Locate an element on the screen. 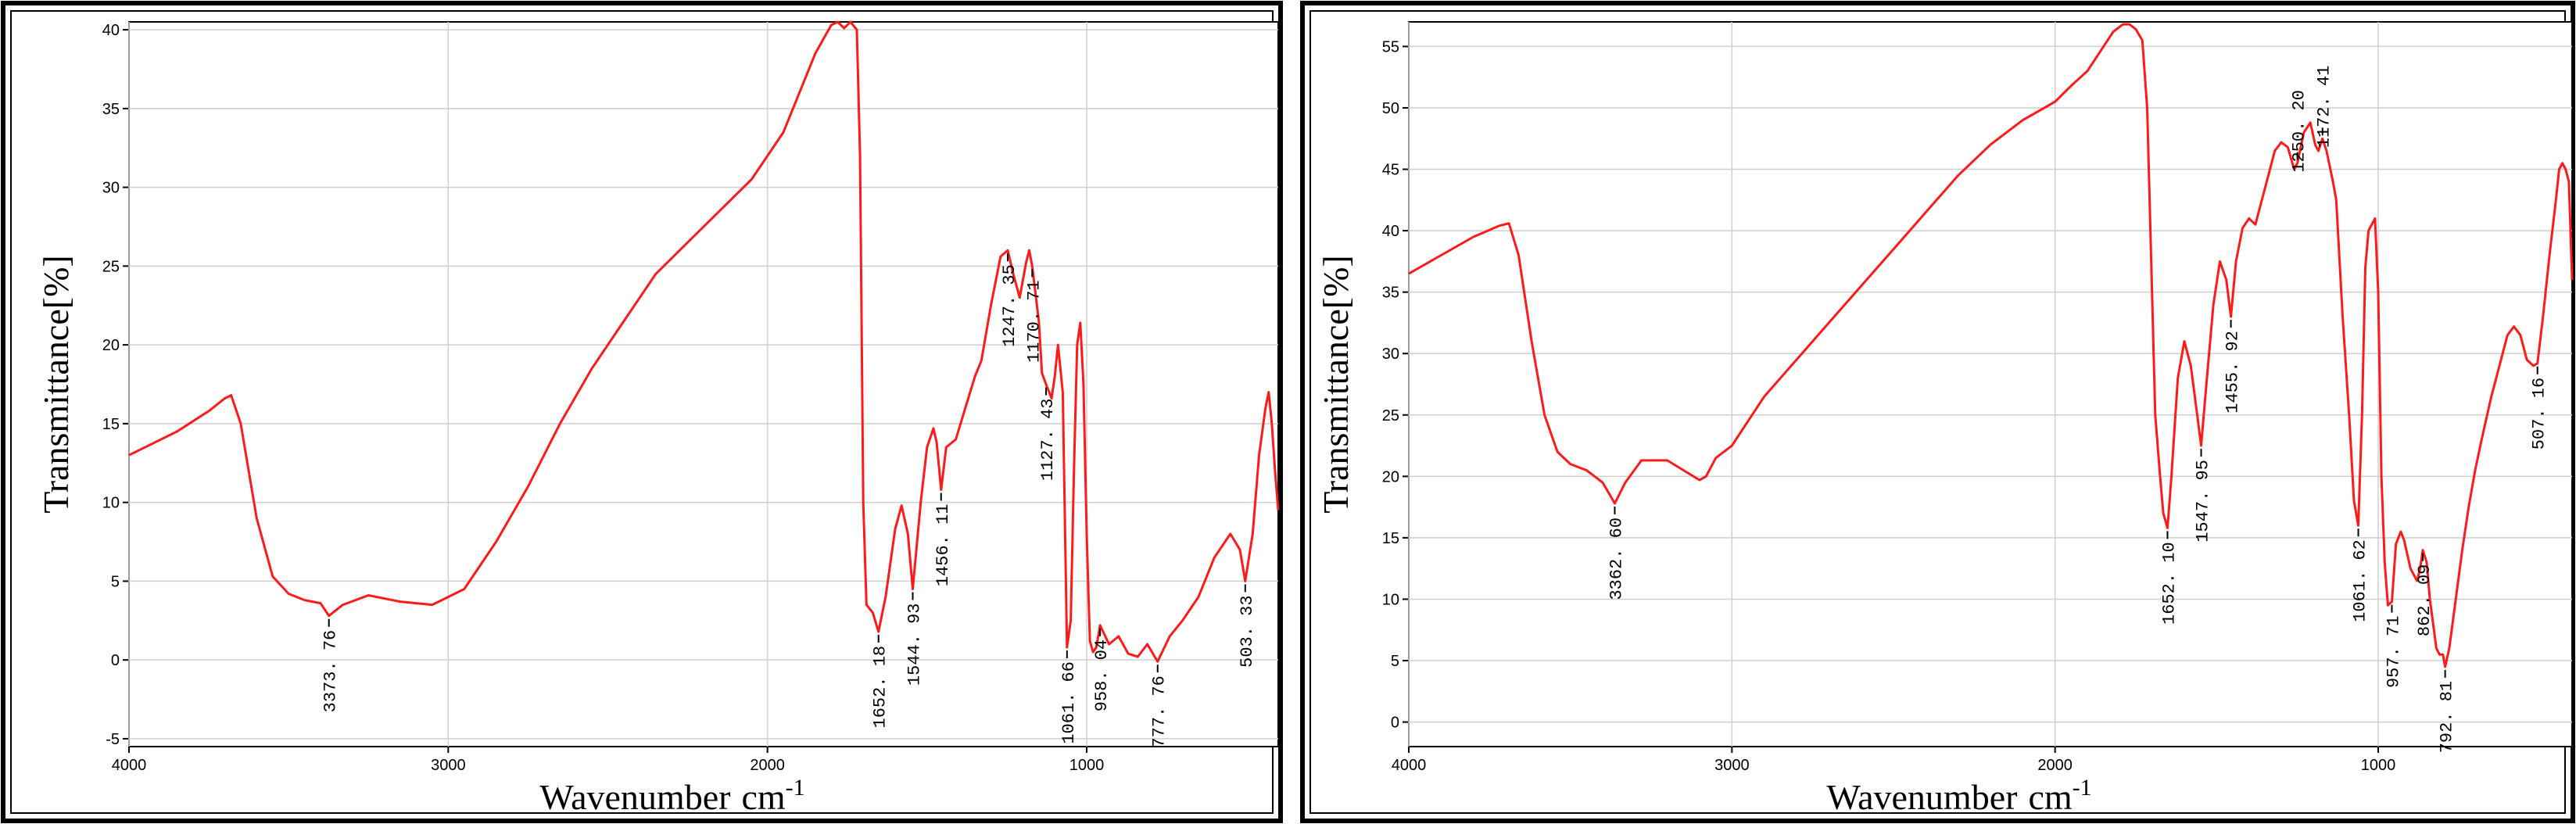 This screenshot has height=824, width=2576. peak-label: 503. 33 is located at coordinates (1247, 631).